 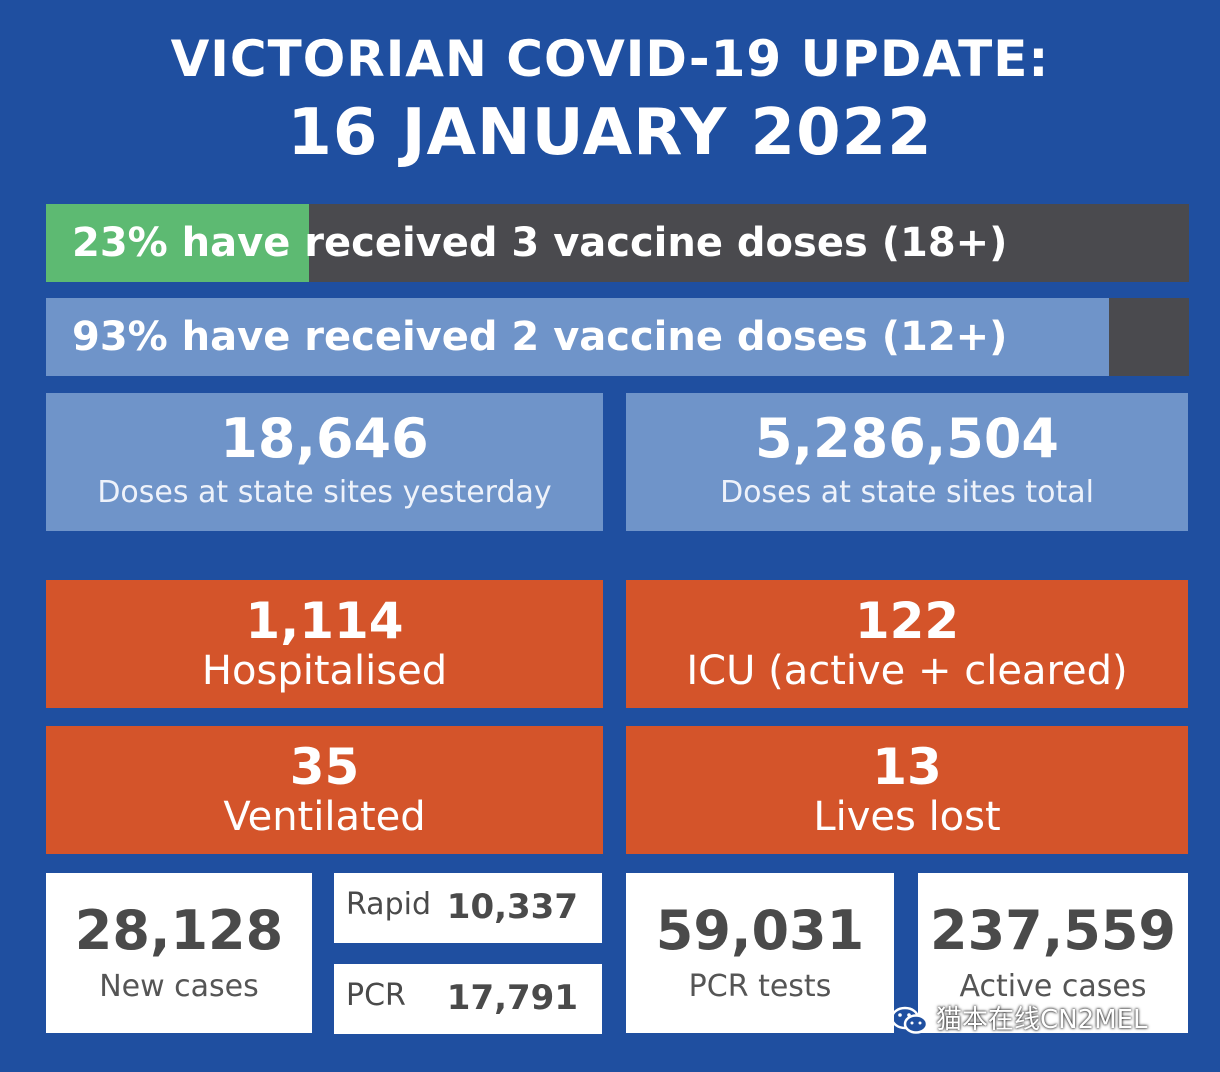 I want to click on doses-total-label: Doses at state sites total, so click(x=907, y=492).